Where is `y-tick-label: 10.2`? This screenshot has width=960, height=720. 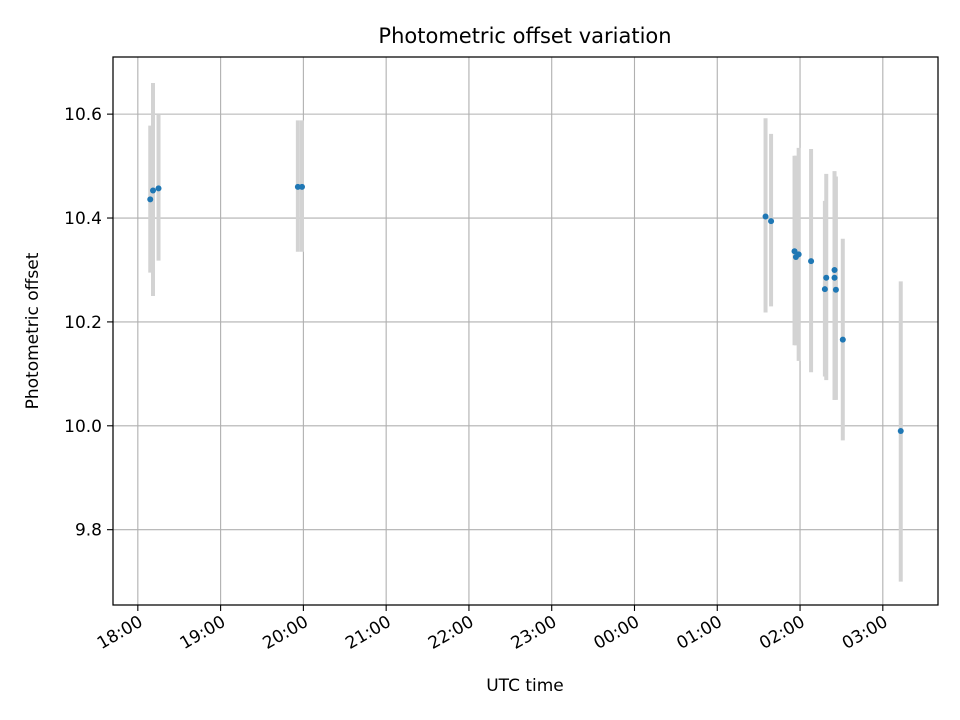
y-tick-label: 10.2 is located at coordinates (83, 323).